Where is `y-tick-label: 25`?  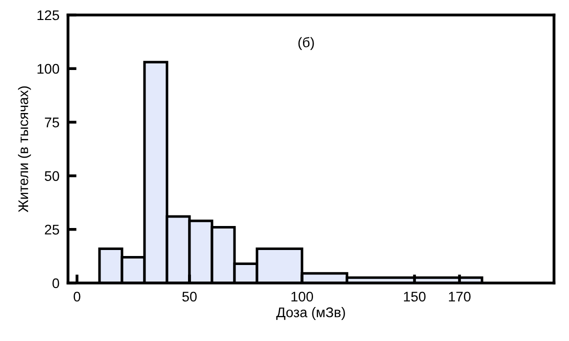
y-tick-label: 25 is located at coordinates (52, 229).